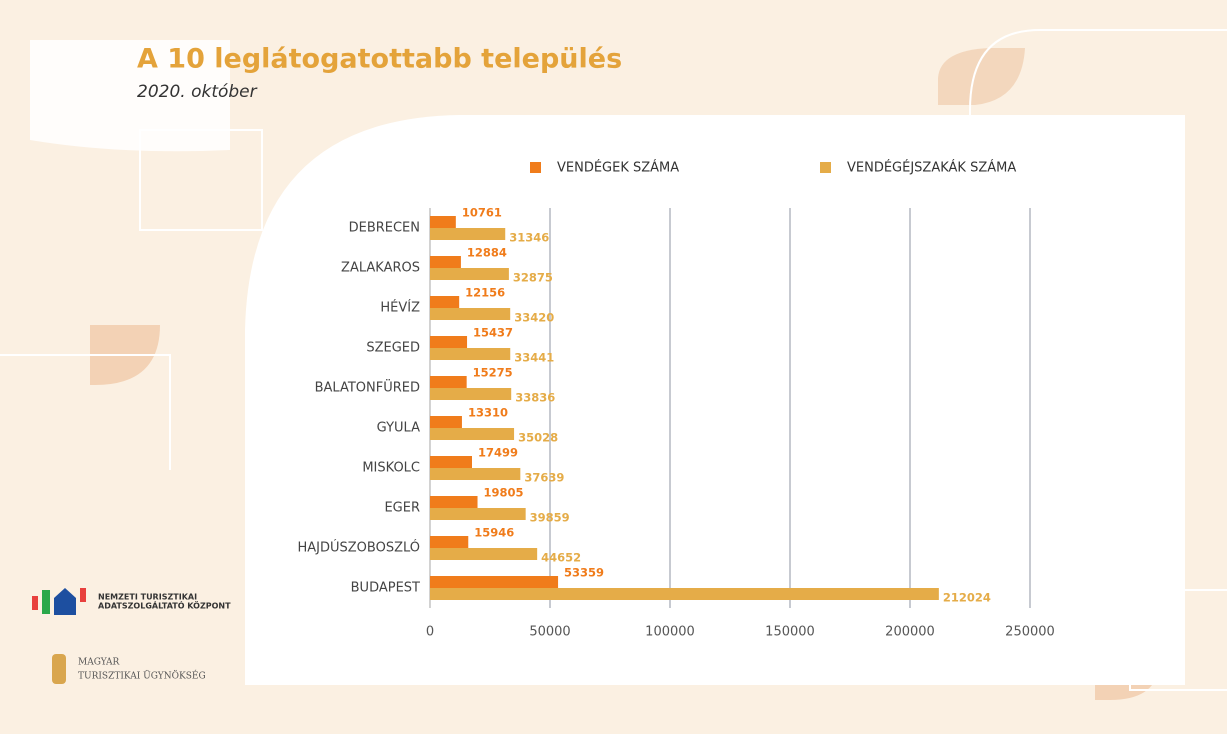  What do you see at coordinates (498, 453) in the screenshot?
I see `value-label: 17499` at bounding box center [498, 453].